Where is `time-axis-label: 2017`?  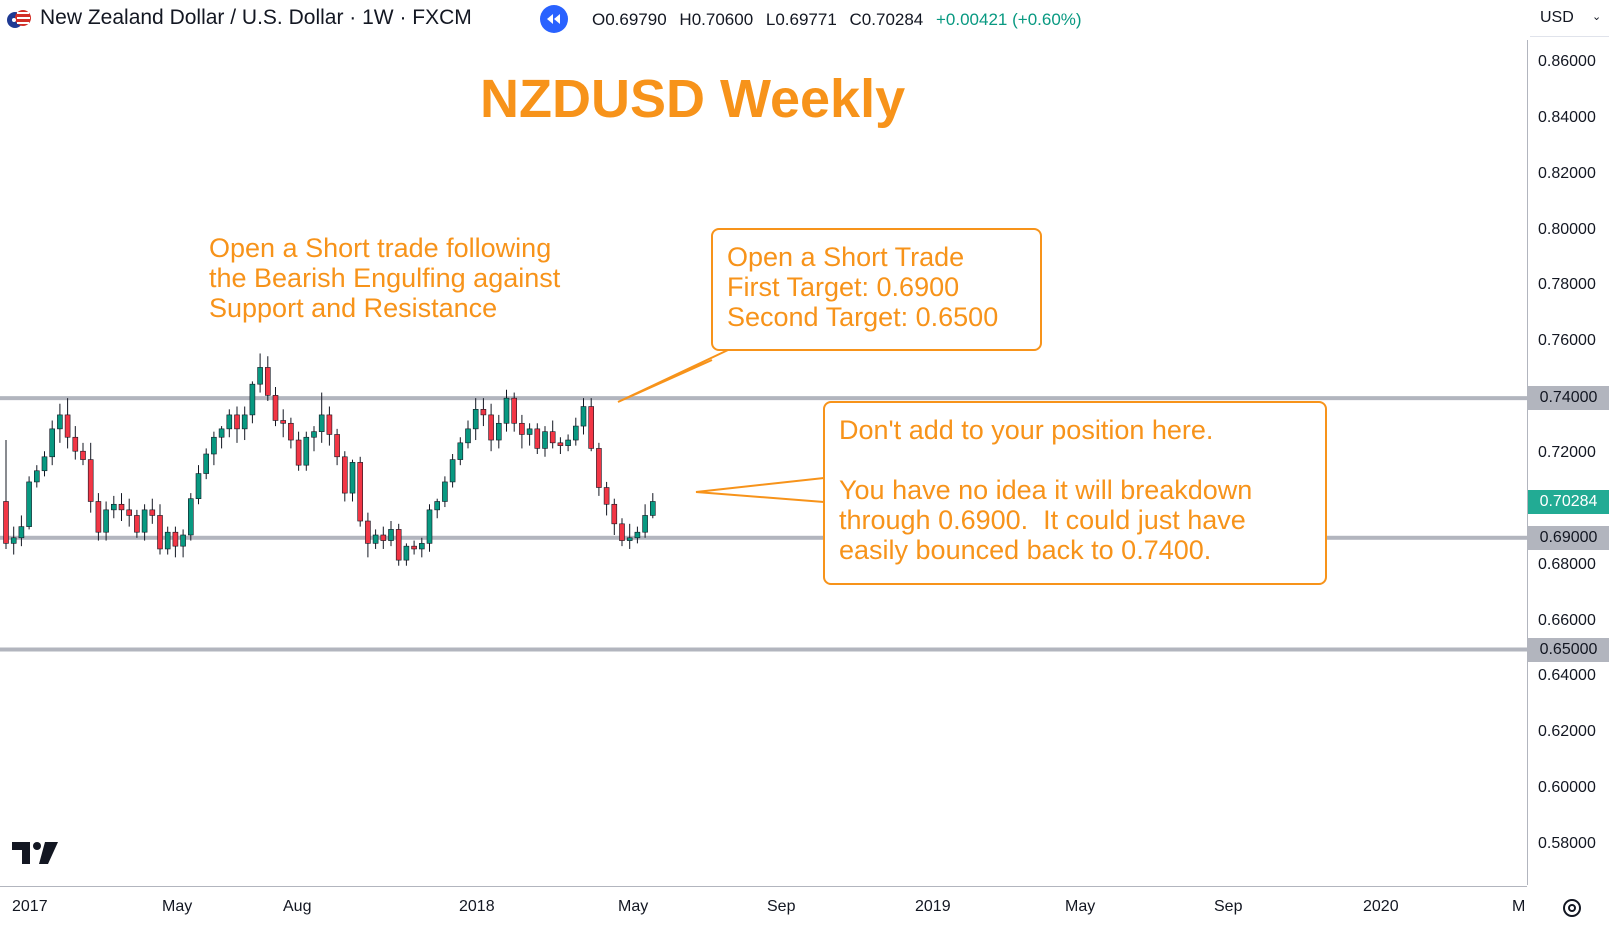 time-axis-label: 2017 is located at coordinates (30, 906).